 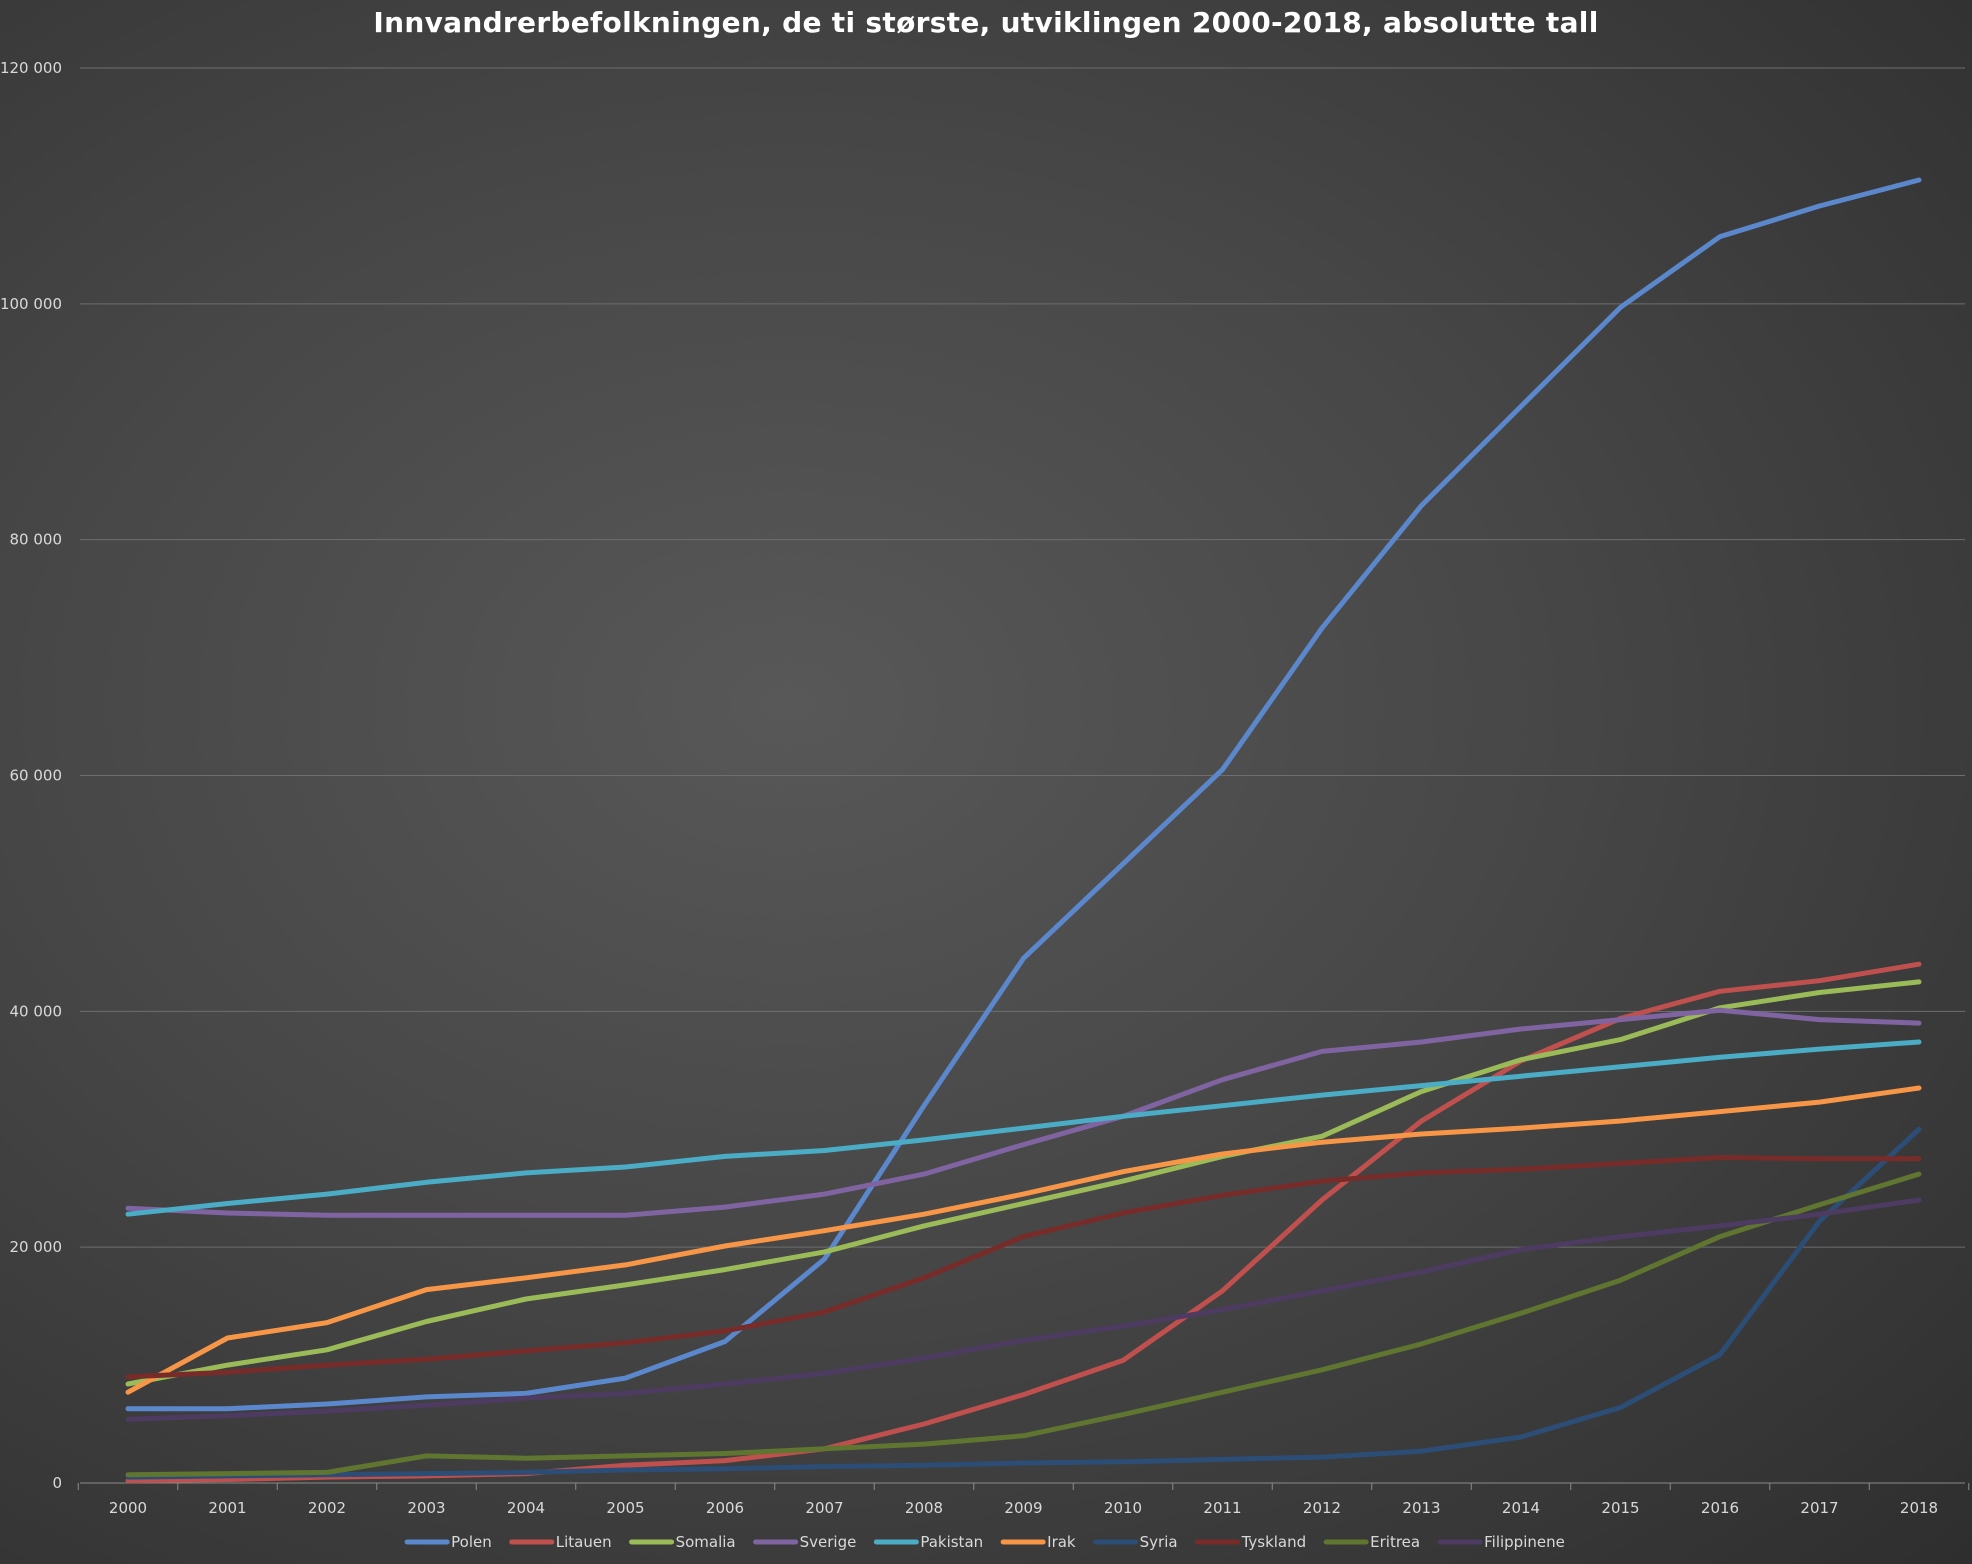 What do you see at coordinates (706, 1542) in the screenshot?
I see `legend-label: Somalia` at bounding box center [706, 1542].